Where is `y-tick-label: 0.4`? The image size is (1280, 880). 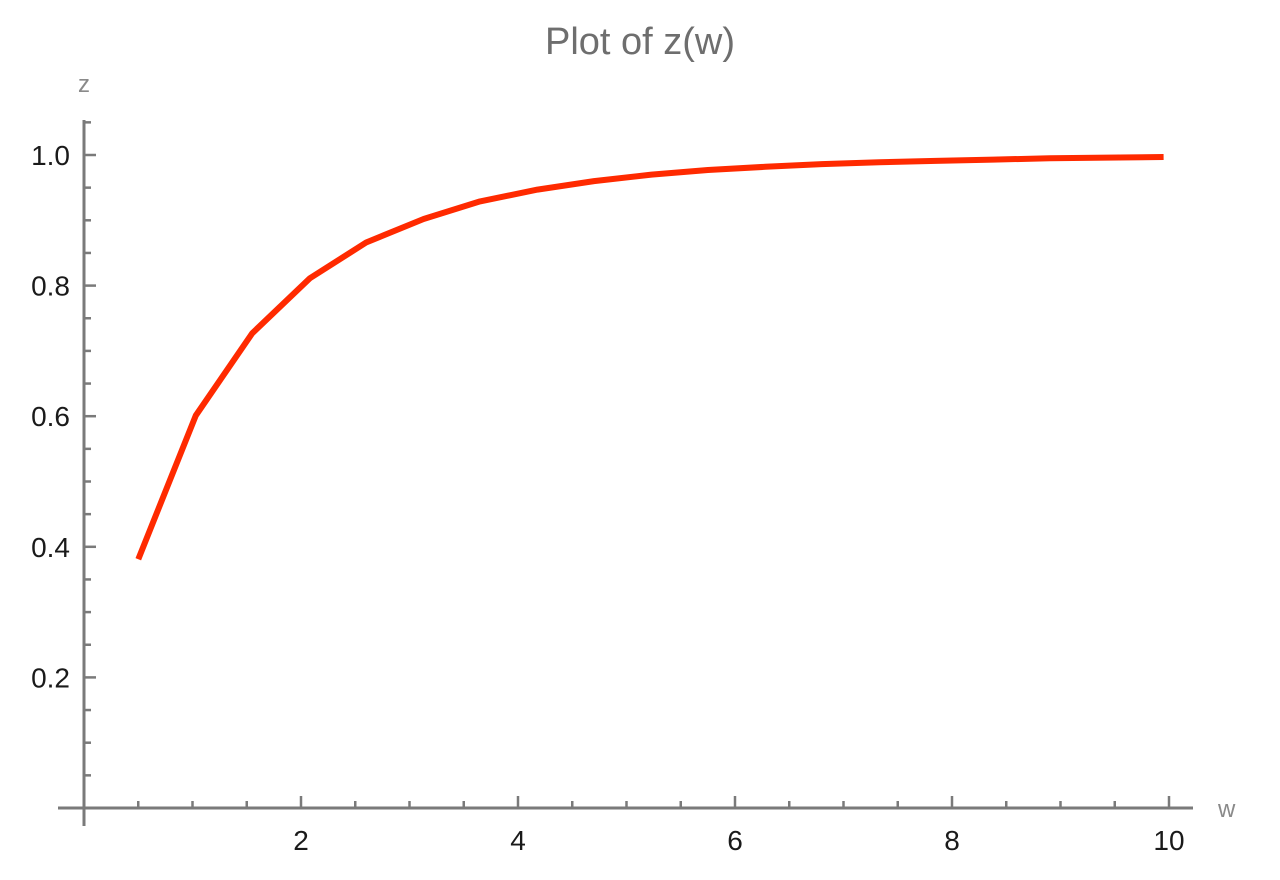
y-tick-label: 0.4 is located at coordinates (50, 547).